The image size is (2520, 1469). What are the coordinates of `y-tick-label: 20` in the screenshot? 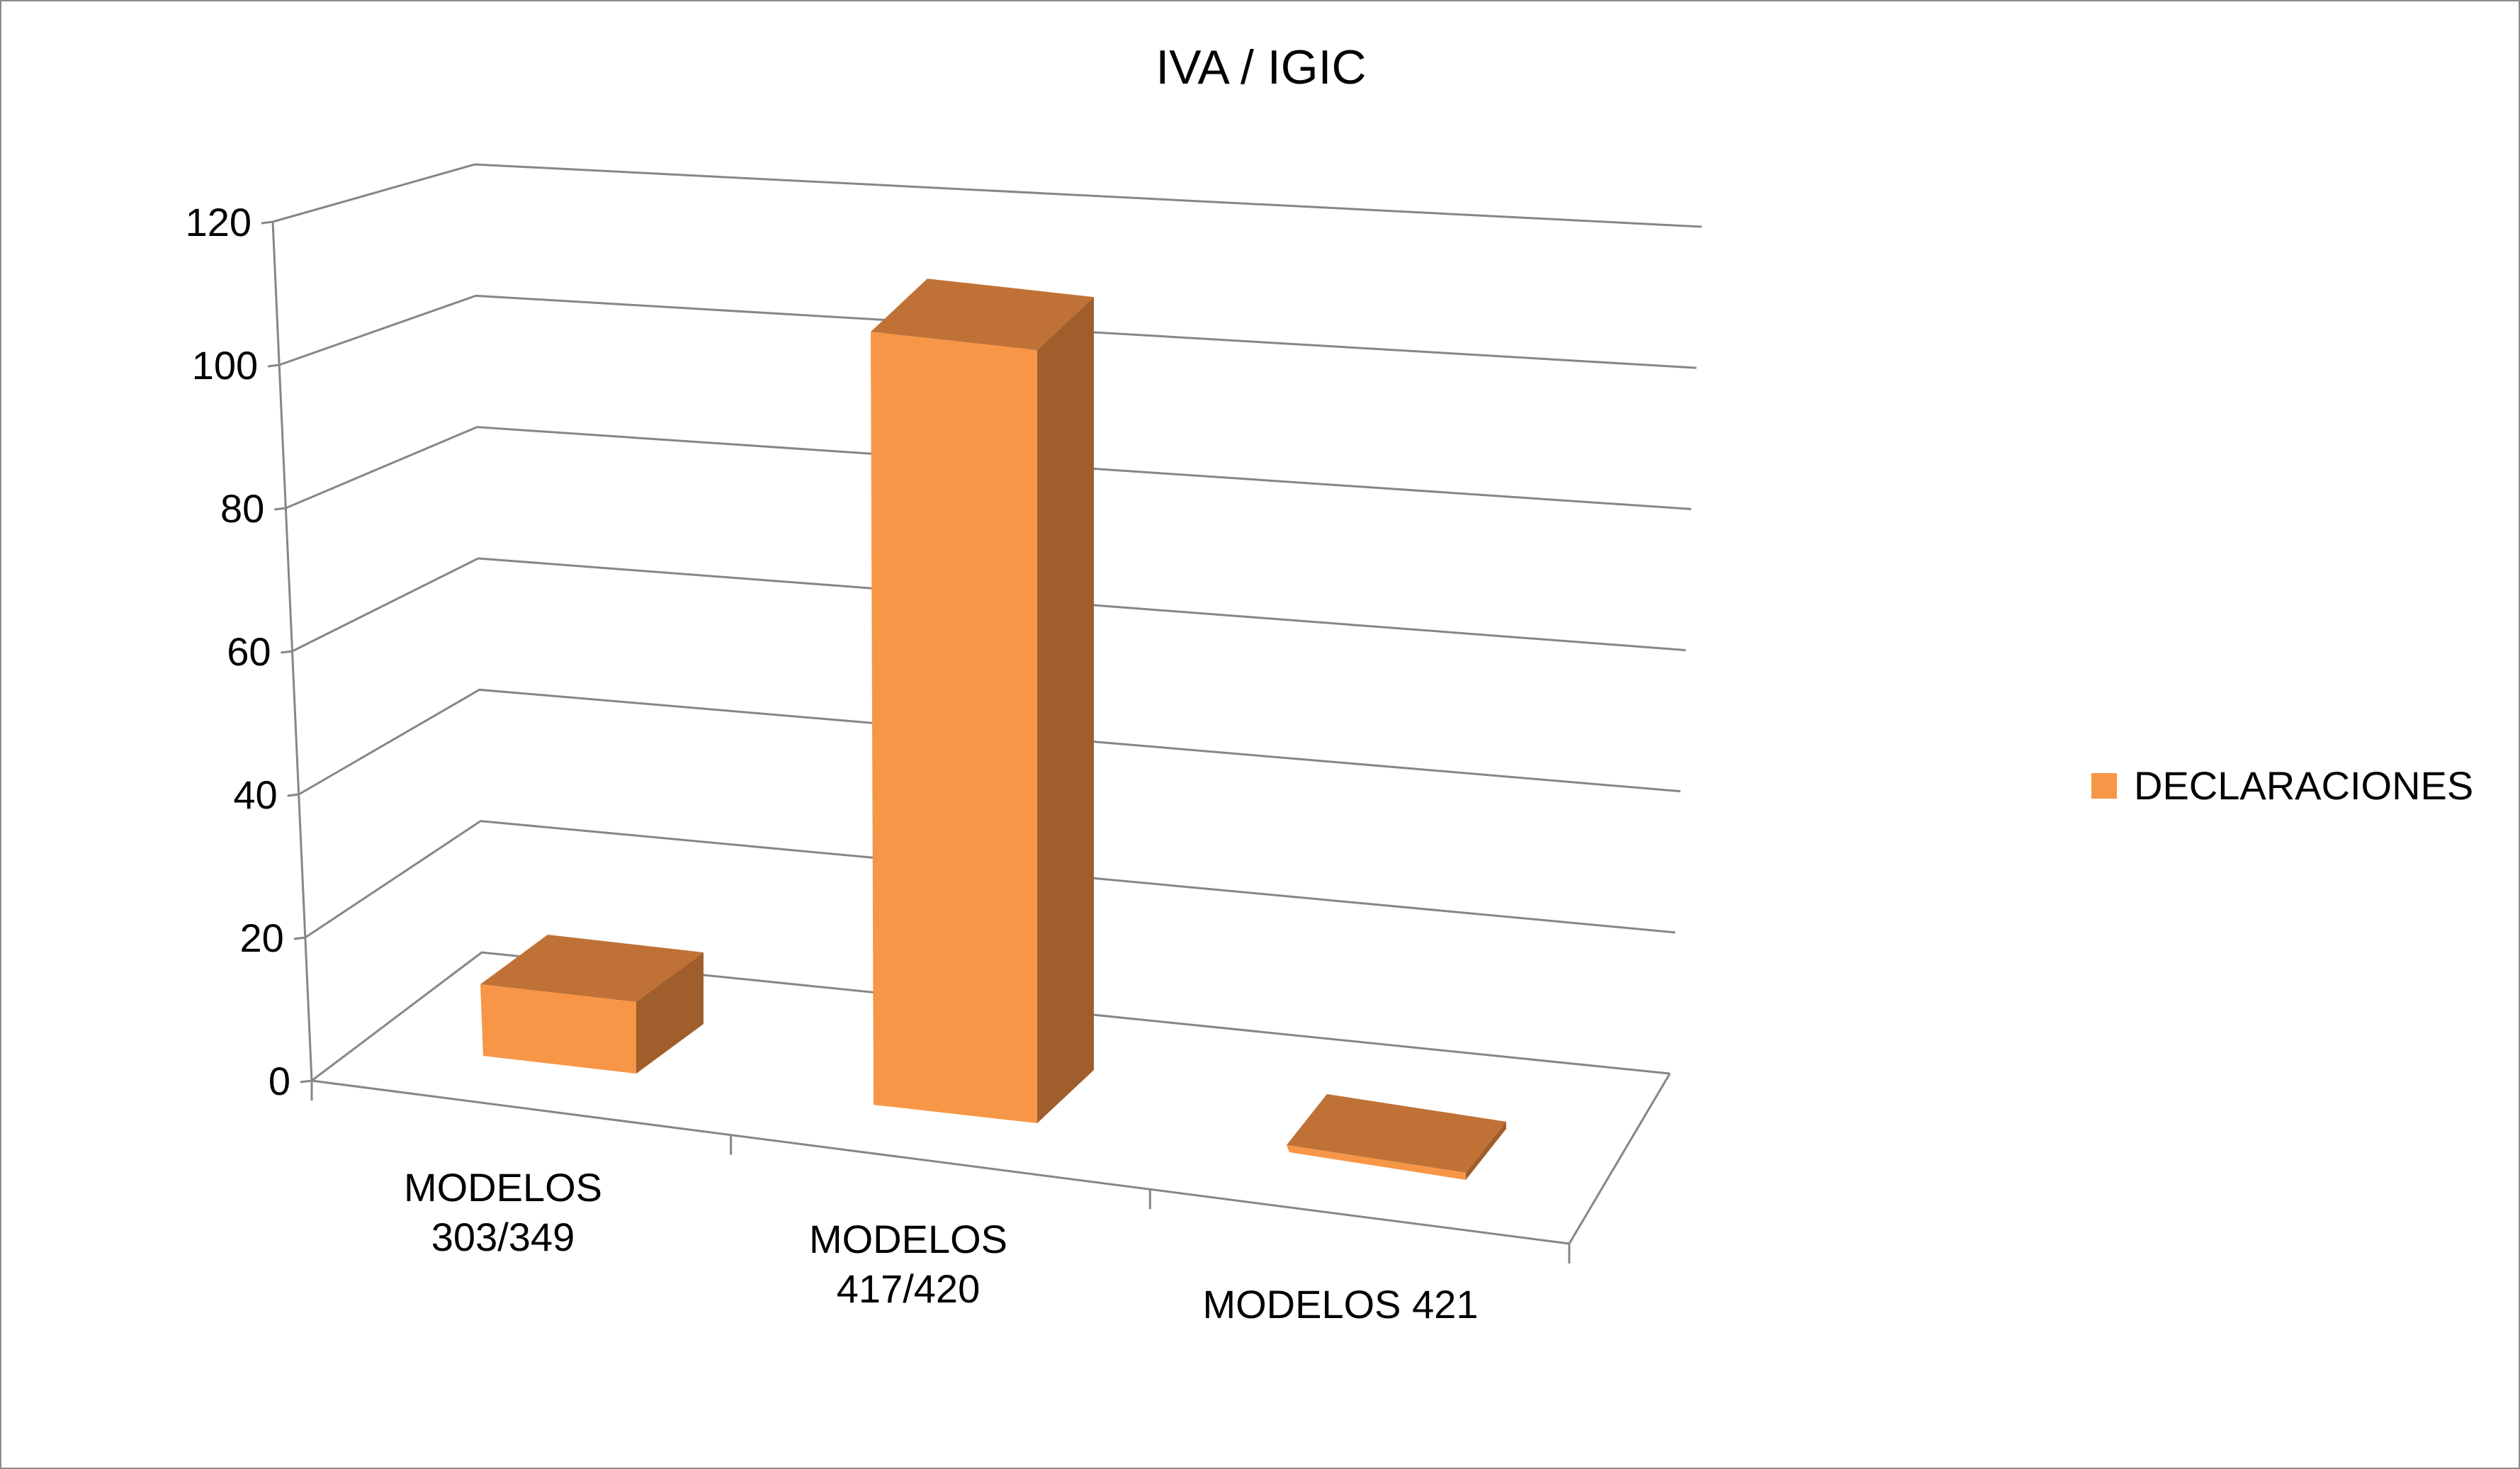 It's located at (262, 938).